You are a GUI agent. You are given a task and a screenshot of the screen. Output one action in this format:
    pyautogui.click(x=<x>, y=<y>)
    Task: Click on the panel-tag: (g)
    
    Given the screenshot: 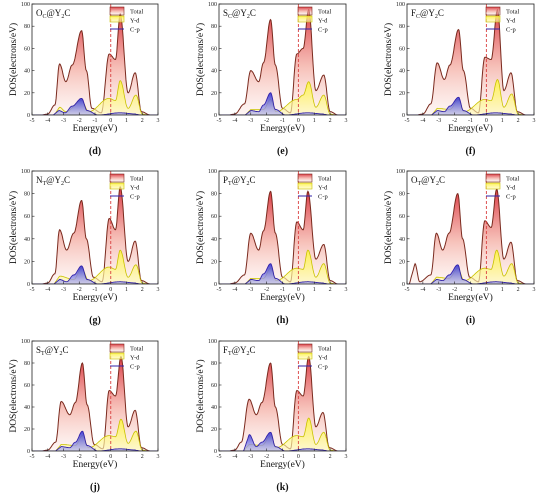 What is the action you would take?
    pyautogui.click(x=95, y=320)
    